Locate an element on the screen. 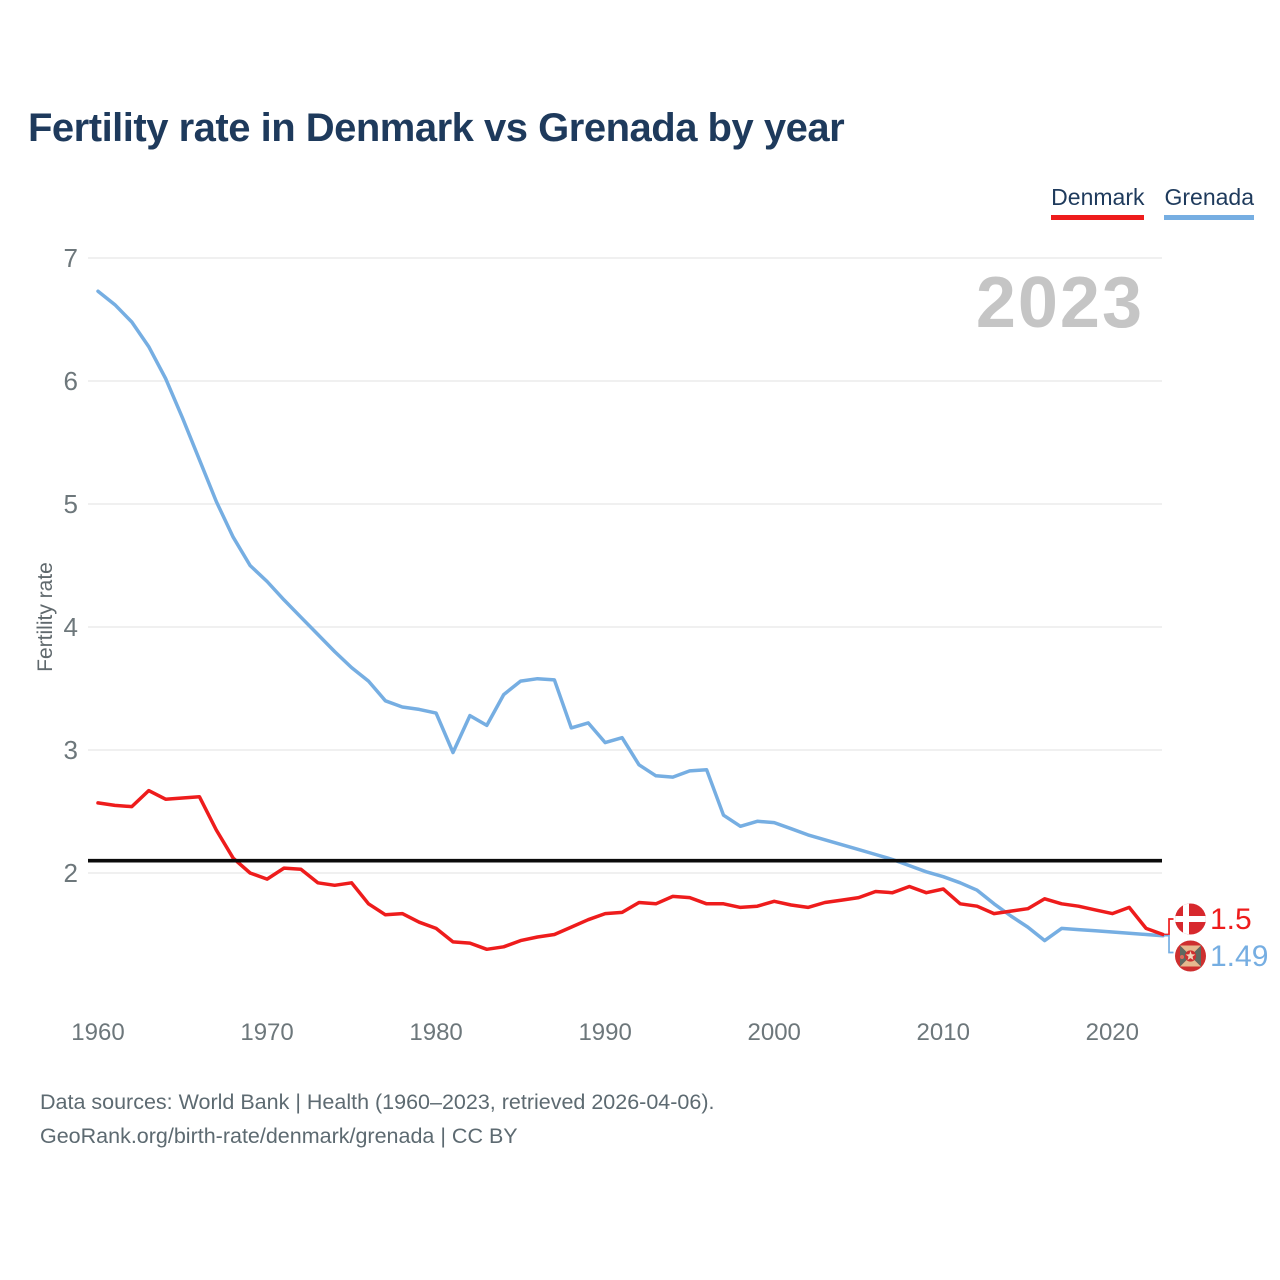  series-line-denmark is located at coordinates (630, 870).